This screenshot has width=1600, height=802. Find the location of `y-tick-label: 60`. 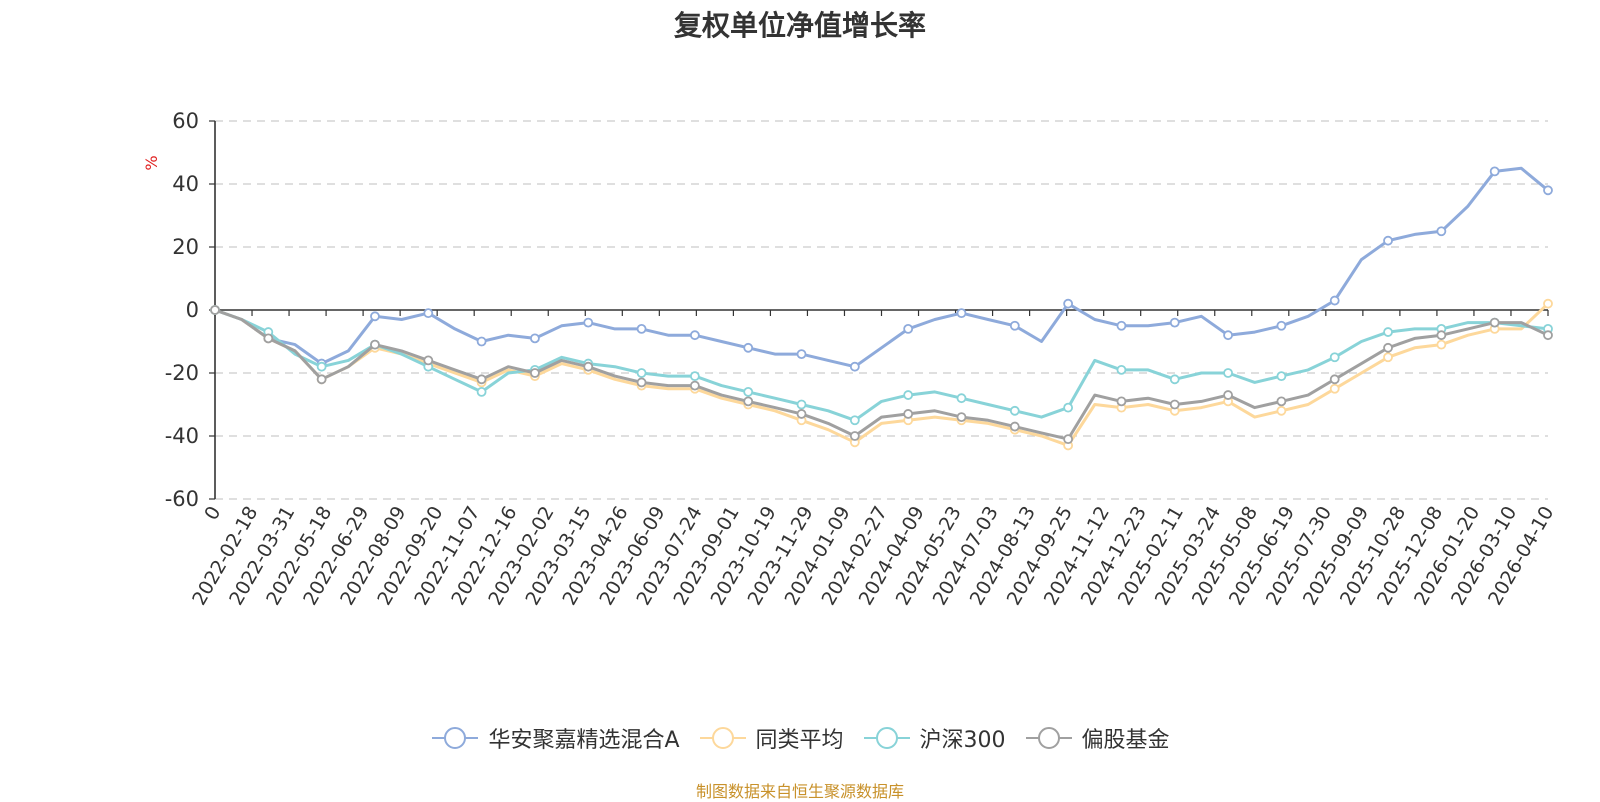

y-tick-label: 60 is located at coordinates (185, 121).